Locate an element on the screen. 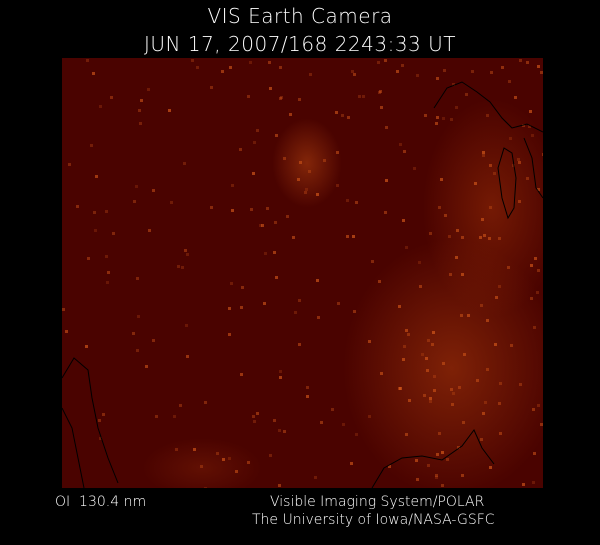  lake-michigan-outline is located at coordinates (507, 183).